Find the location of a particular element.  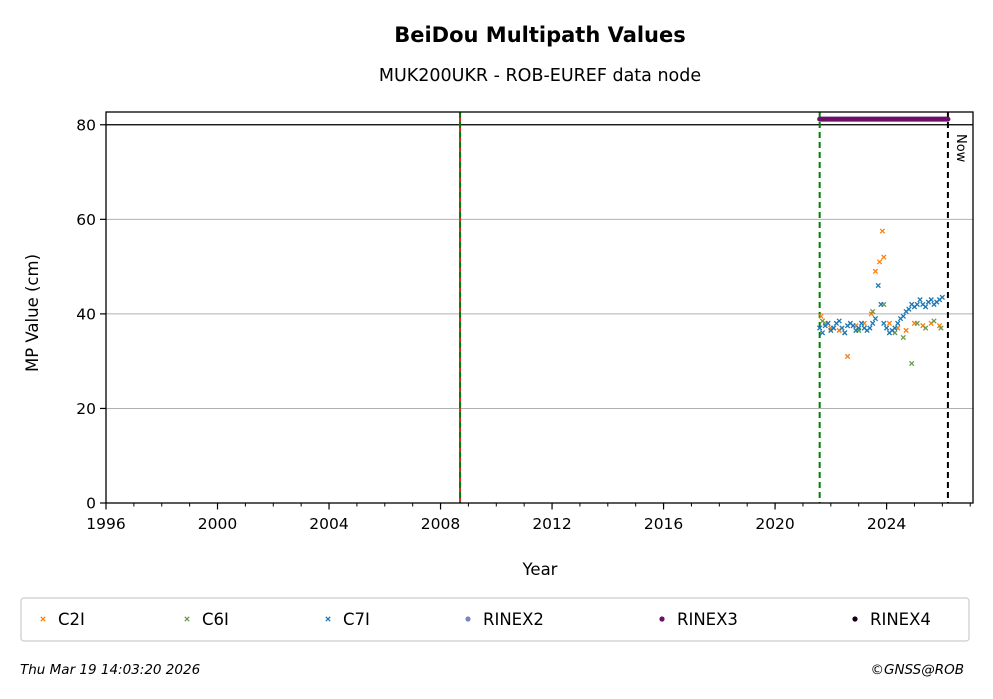

legend-item-c6i: C6I is located at coordinates (206, 619).